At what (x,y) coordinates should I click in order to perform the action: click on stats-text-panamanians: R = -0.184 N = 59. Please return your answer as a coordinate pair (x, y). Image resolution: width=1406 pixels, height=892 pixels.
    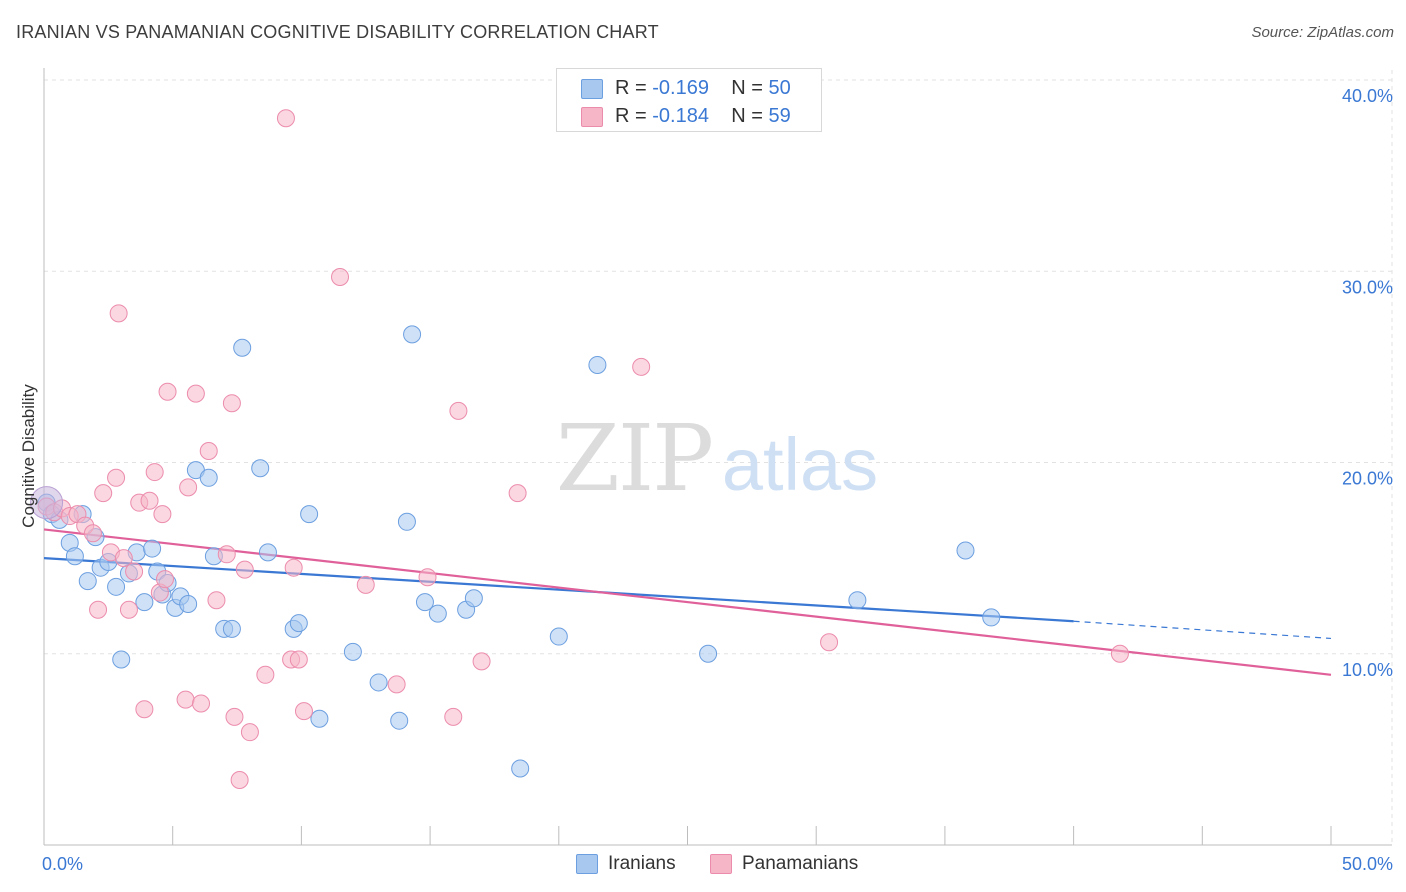
    Looking at the image, I should click on (703, 116).